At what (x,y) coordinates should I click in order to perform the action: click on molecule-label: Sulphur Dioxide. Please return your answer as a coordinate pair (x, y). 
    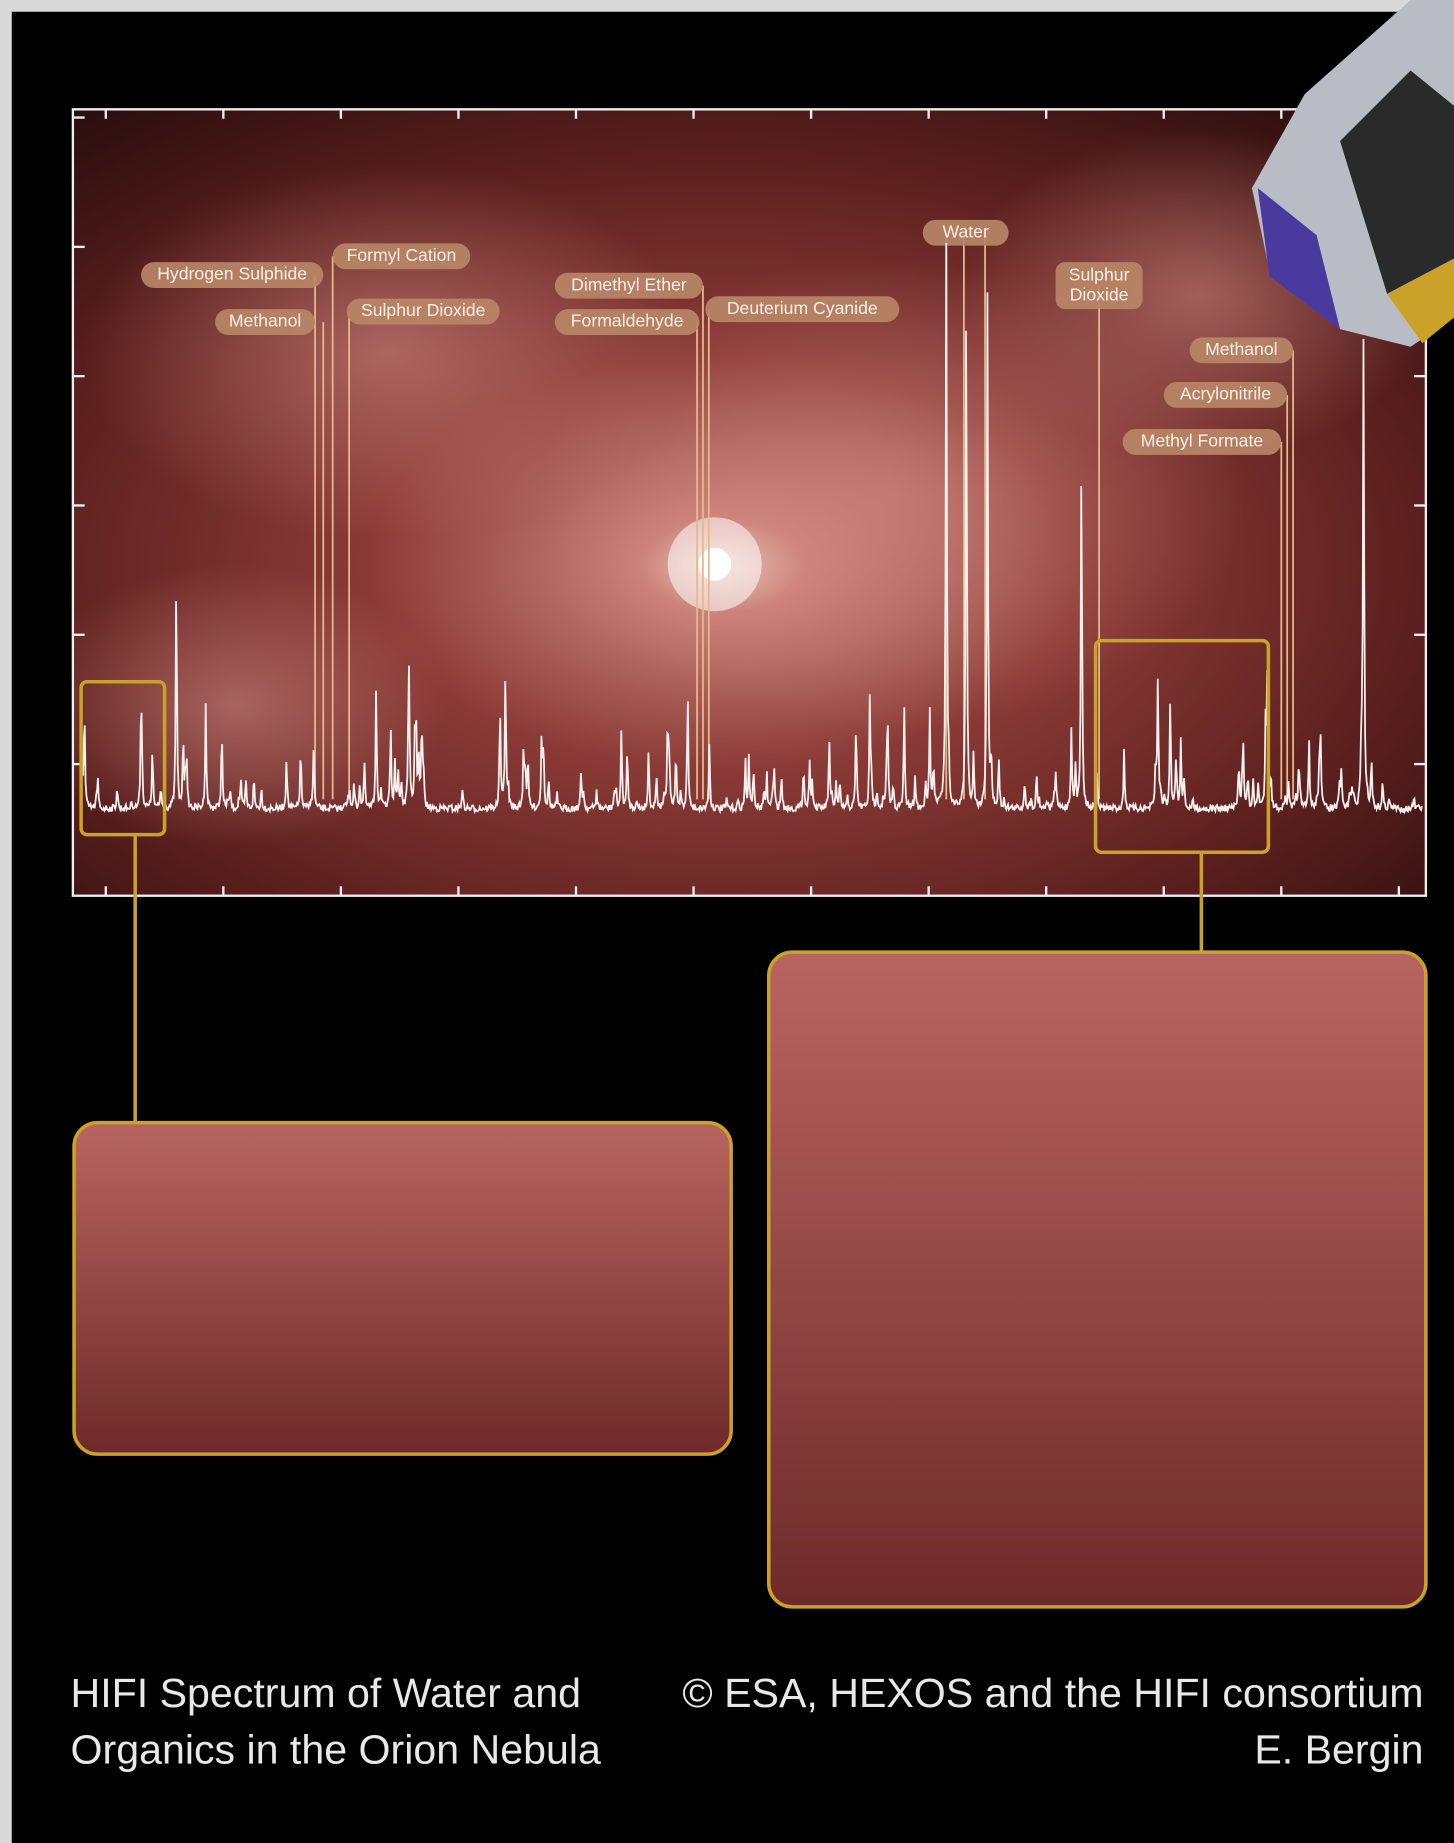
    Looking at the image, I should click on (423, 310).